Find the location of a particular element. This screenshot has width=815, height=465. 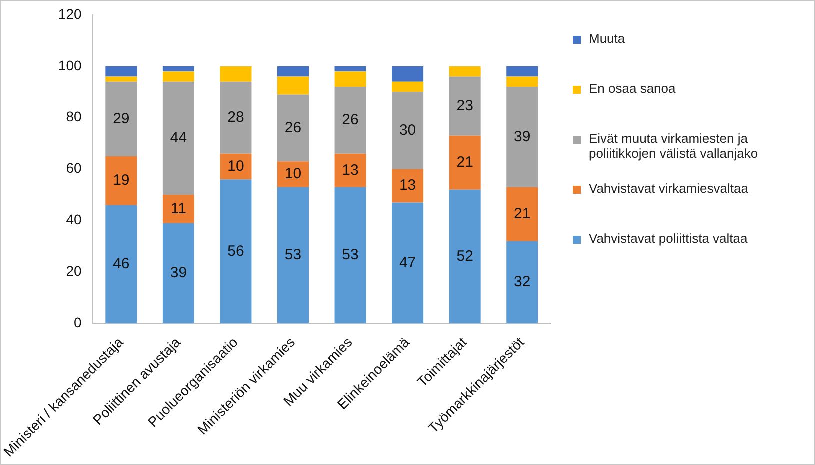

y-tick-label: 20 is located at coordinates (74, 271).